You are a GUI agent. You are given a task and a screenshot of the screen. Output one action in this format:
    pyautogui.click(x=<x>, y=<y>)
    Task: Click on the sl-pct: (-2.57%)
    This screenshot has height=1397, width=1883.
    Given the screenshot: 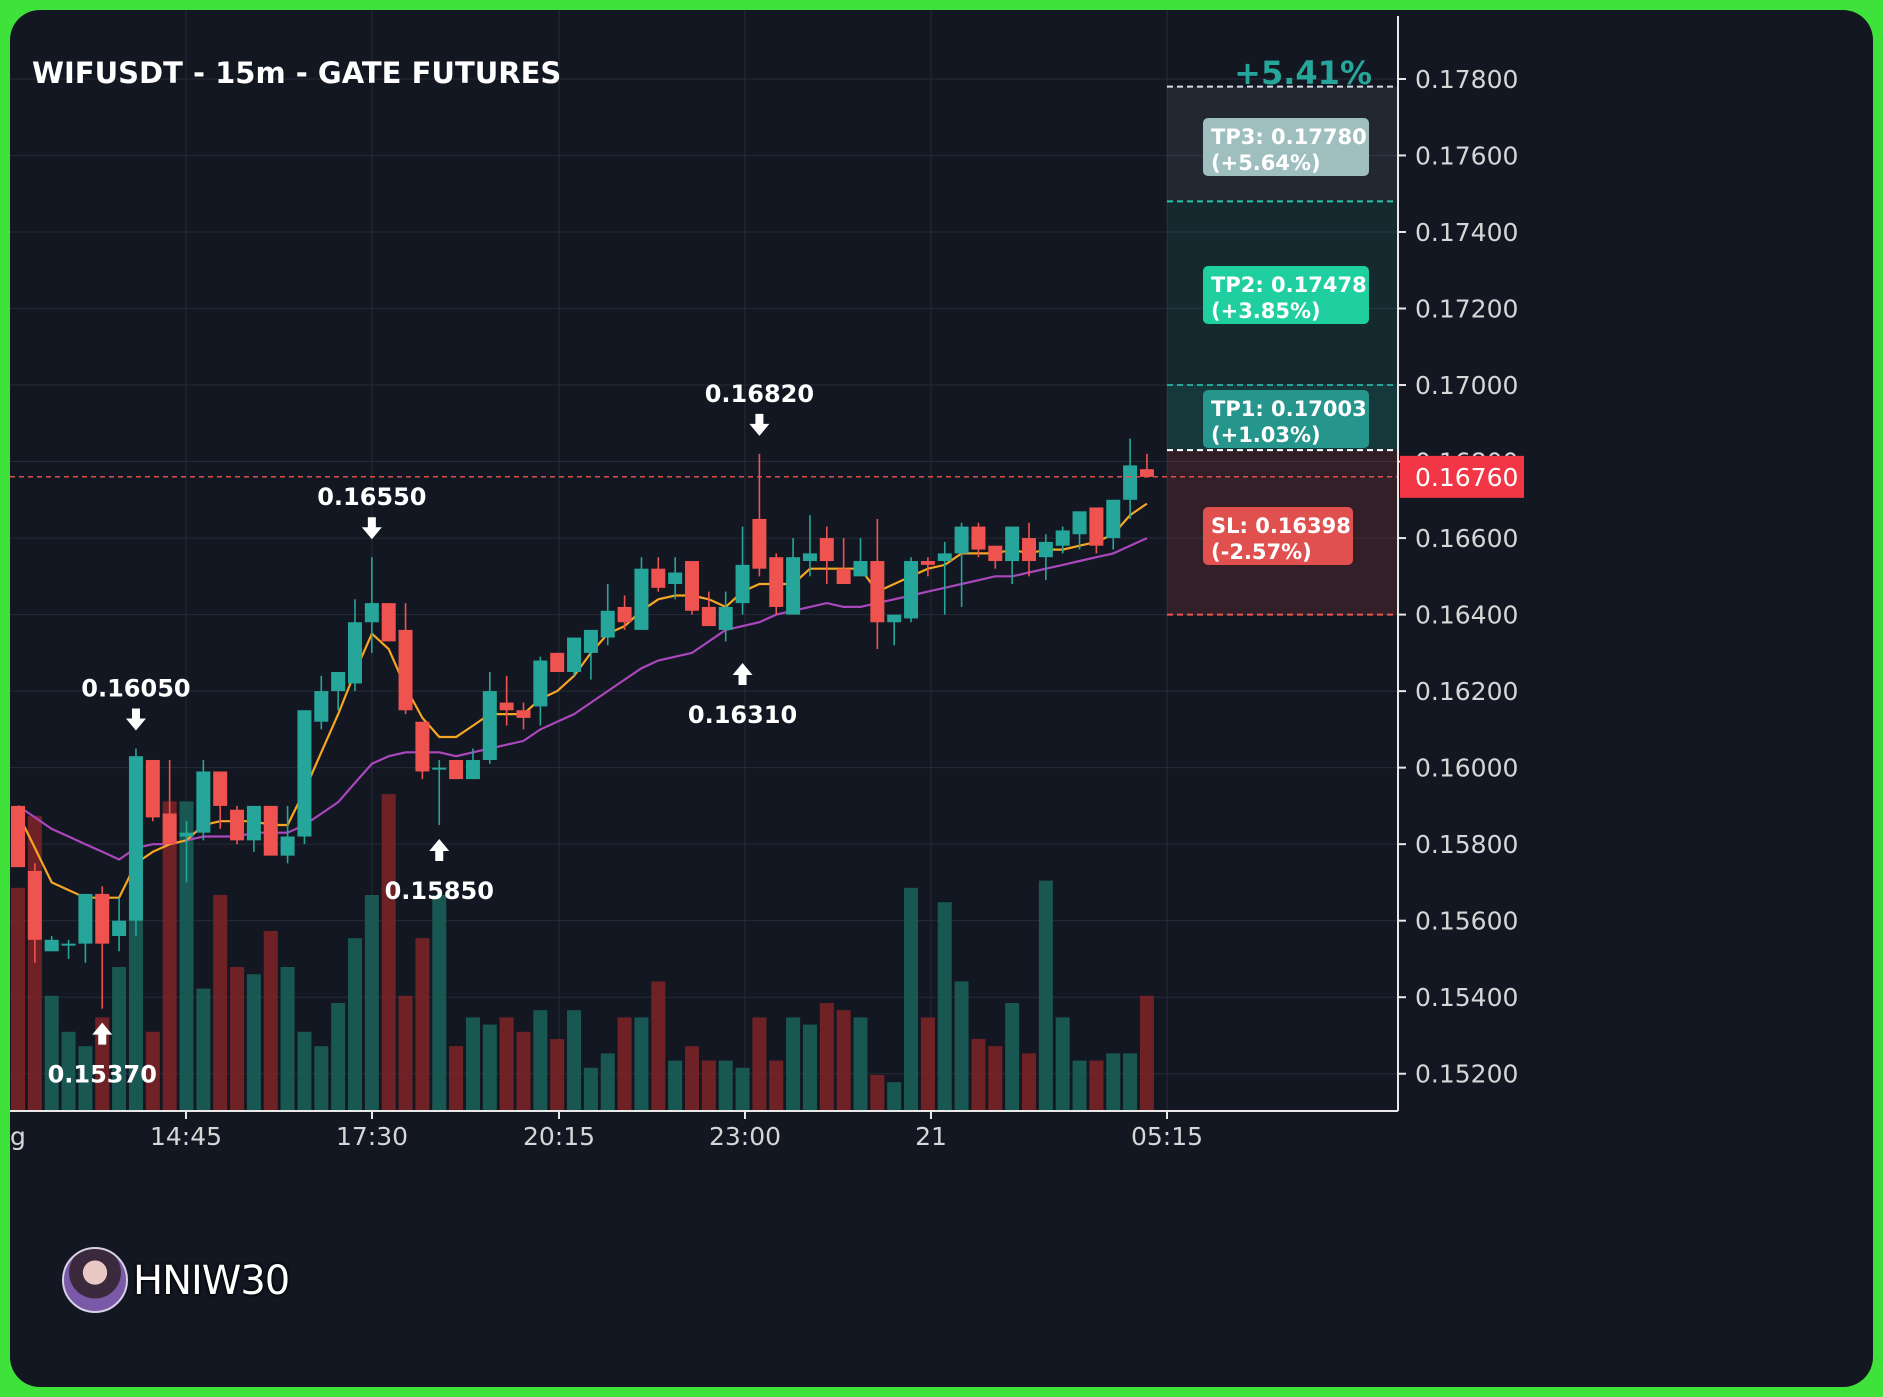 What is the action you would take?
    pyautogui.click(x=1261, y=552)
    